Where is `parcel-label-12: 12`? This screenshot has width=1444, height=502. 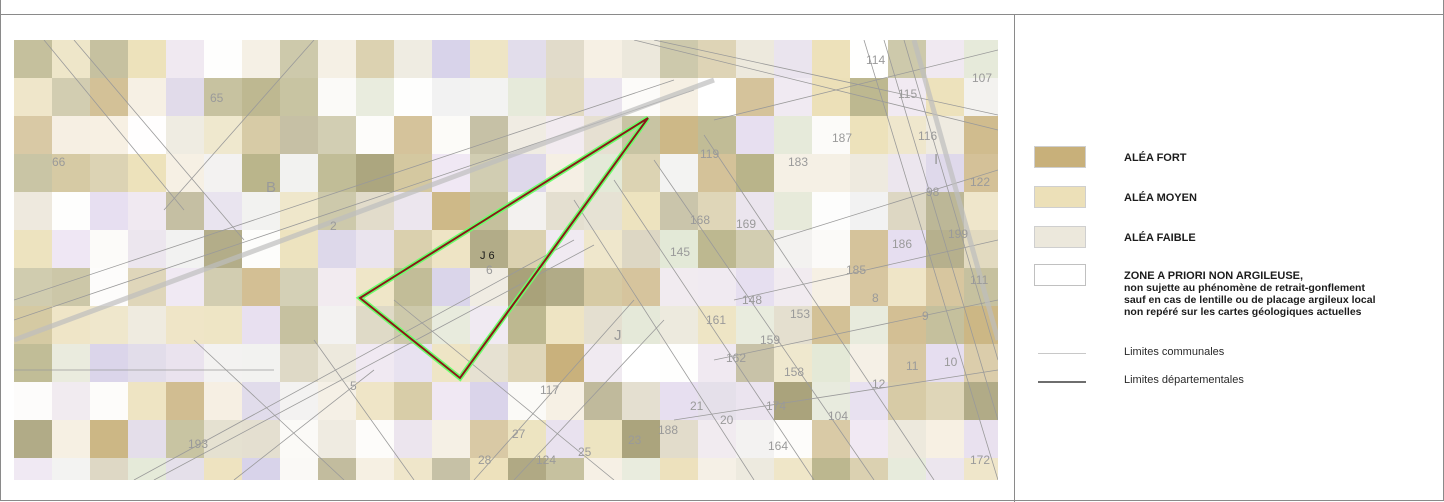 parcel-label-12: 12 is located at coordinates (879, 384).